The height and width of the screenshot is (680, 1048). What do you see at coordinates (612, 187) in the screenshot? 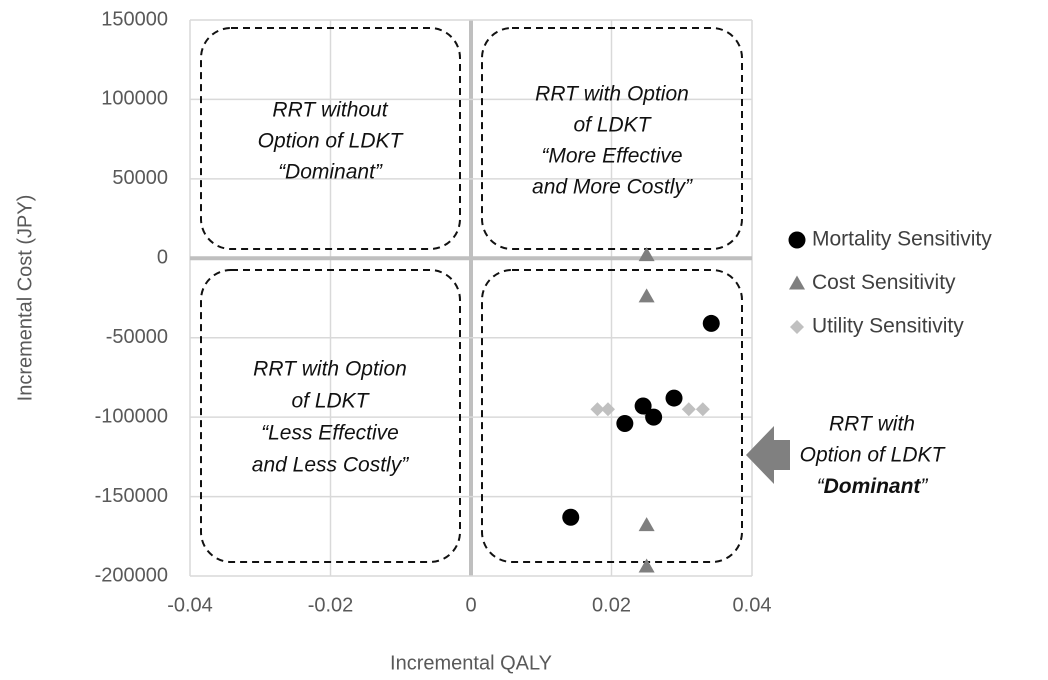
I see `annotation: and More Costly”` at bounding box center [612, 187].